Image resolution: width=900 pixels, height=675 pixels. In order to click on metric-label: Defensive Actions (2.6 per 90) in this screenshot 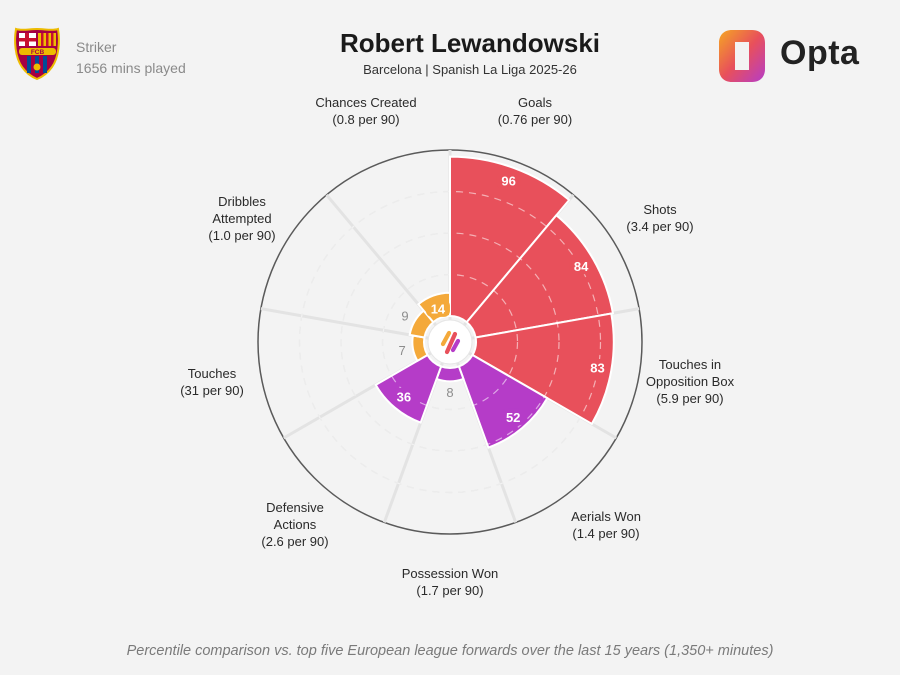, I will do `click(294, 524)`.